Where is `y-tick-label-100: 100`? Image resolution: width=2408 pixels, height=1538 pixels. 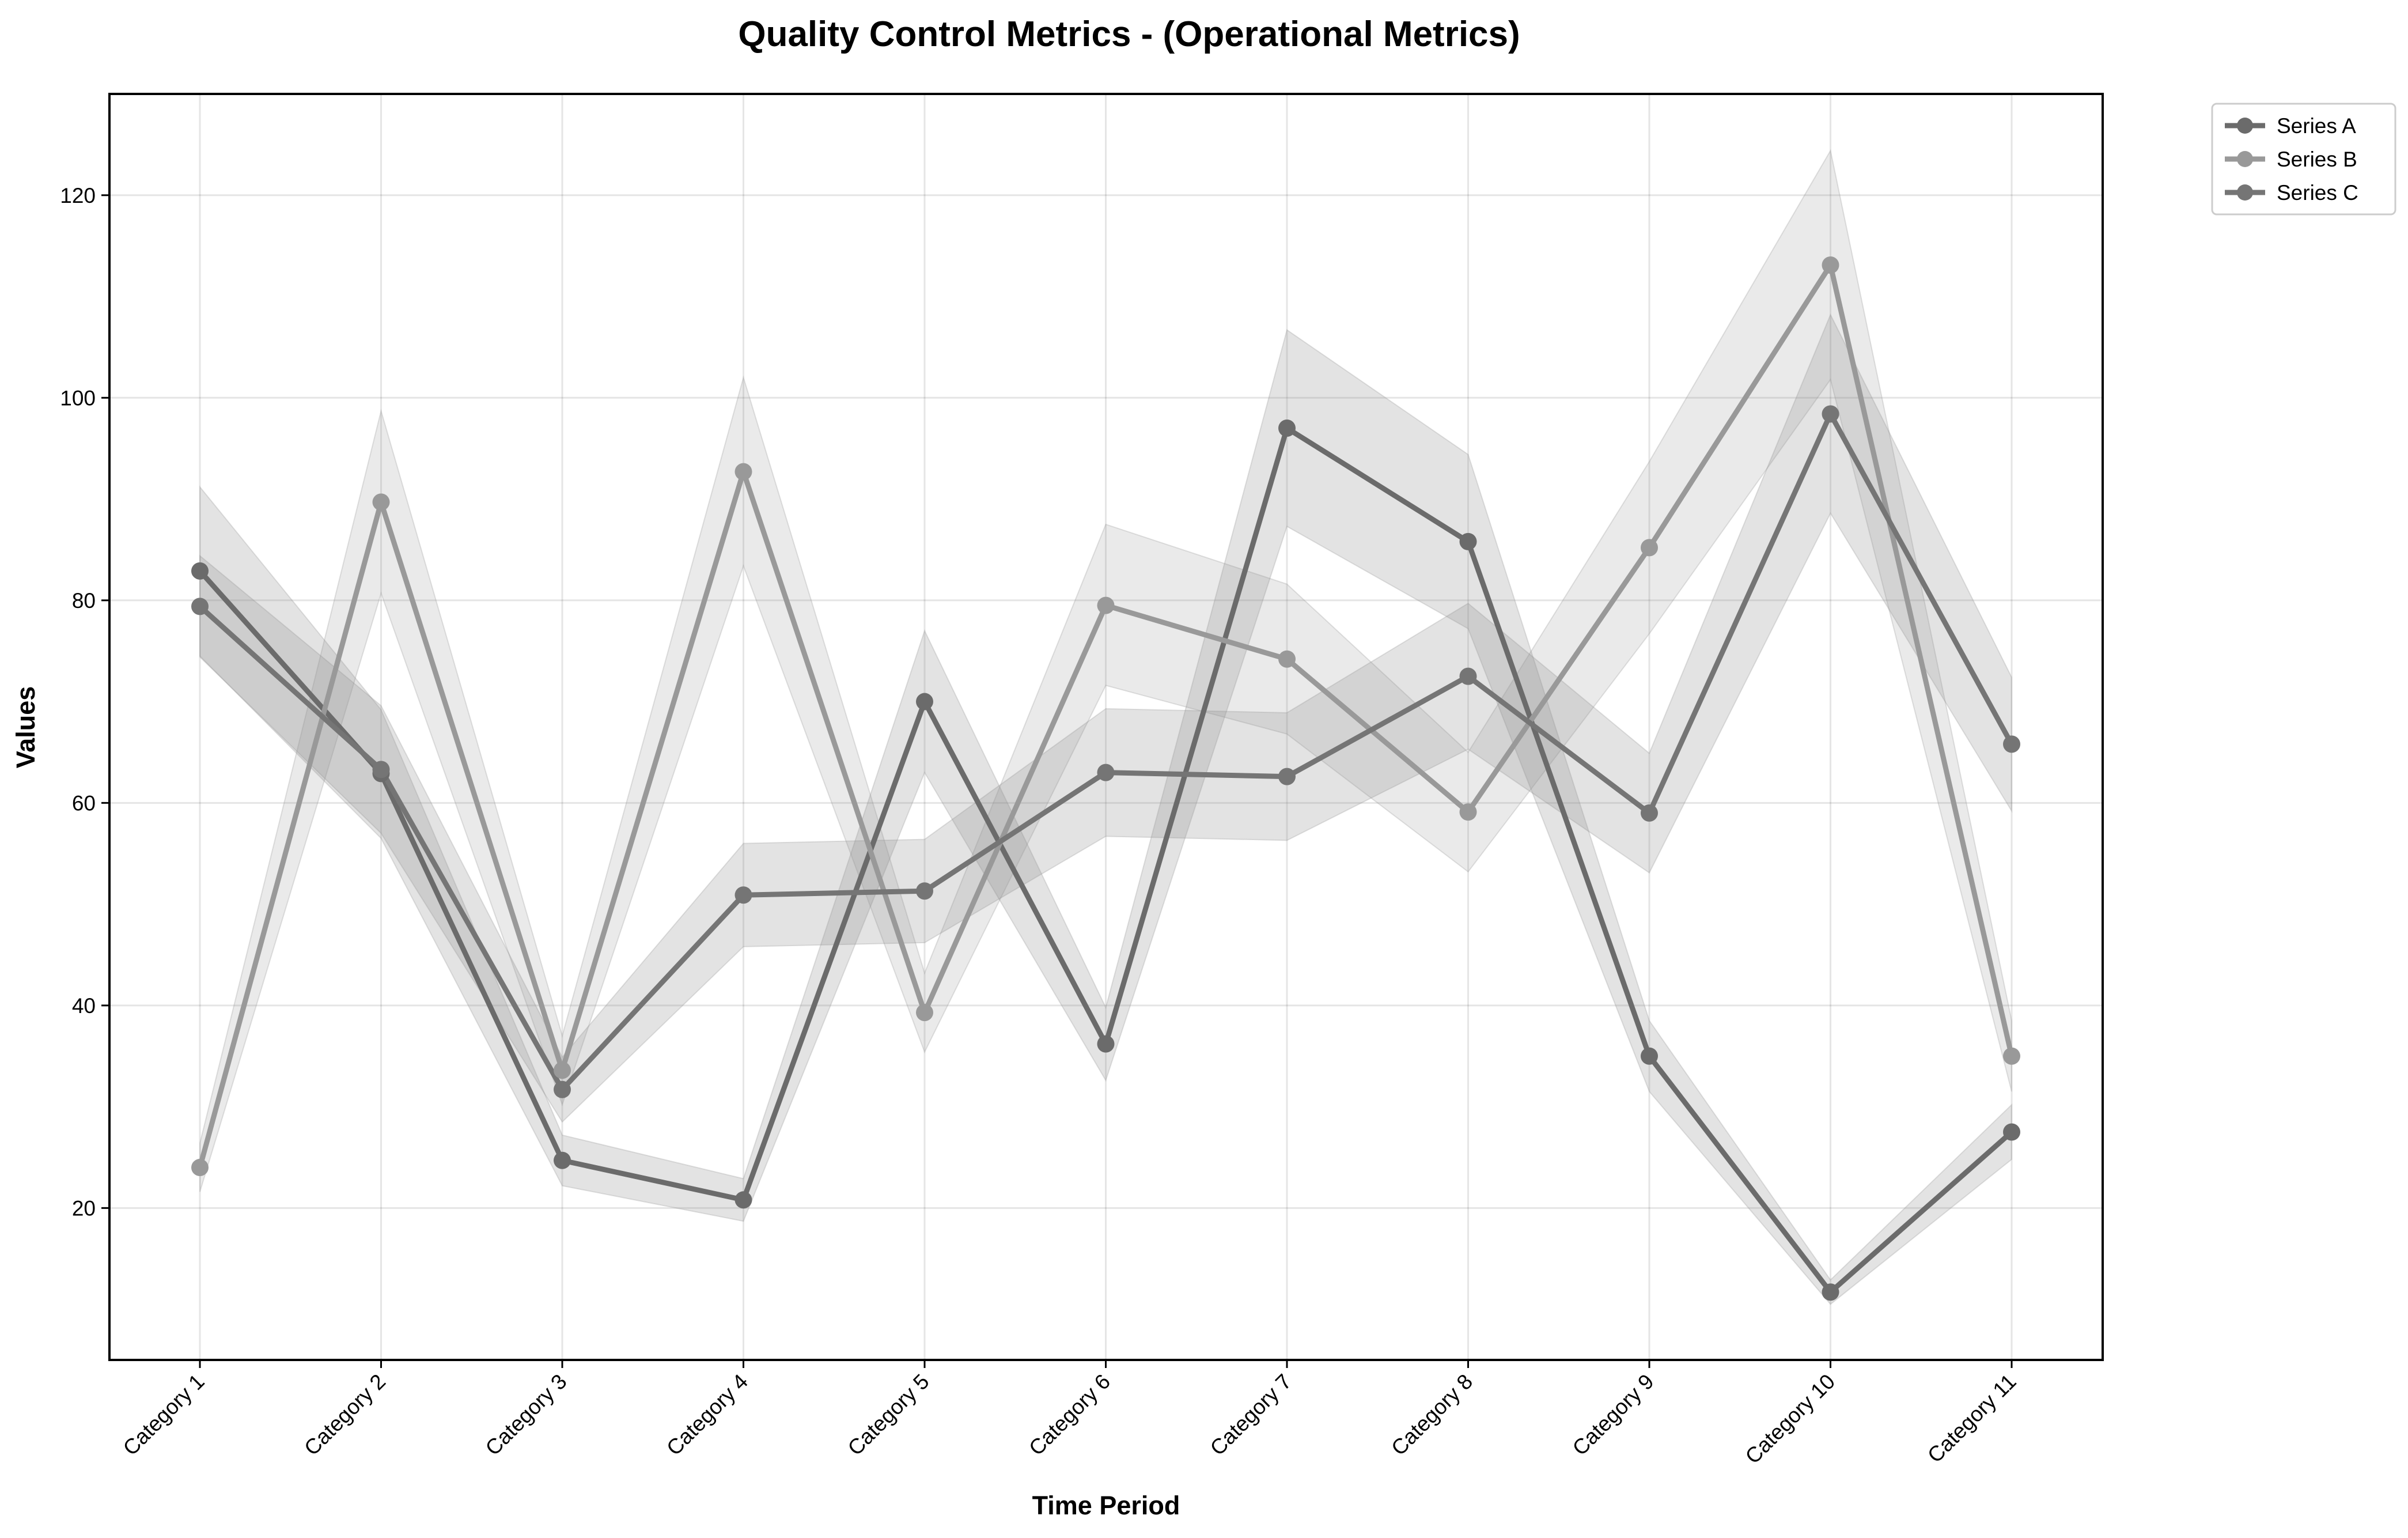 y-tick-label-100: 100 is located at coordinates (78, 398).